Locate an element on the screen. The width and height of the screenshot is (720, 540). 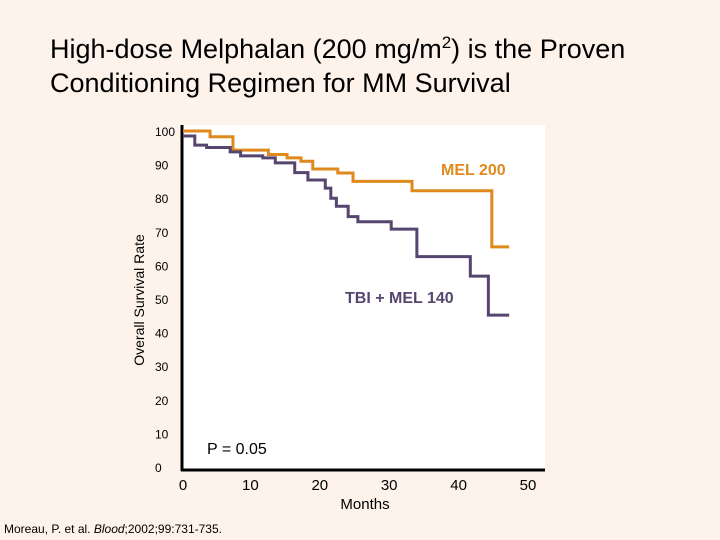
y-tick-label: 60 is located at coordinates (162, 266).